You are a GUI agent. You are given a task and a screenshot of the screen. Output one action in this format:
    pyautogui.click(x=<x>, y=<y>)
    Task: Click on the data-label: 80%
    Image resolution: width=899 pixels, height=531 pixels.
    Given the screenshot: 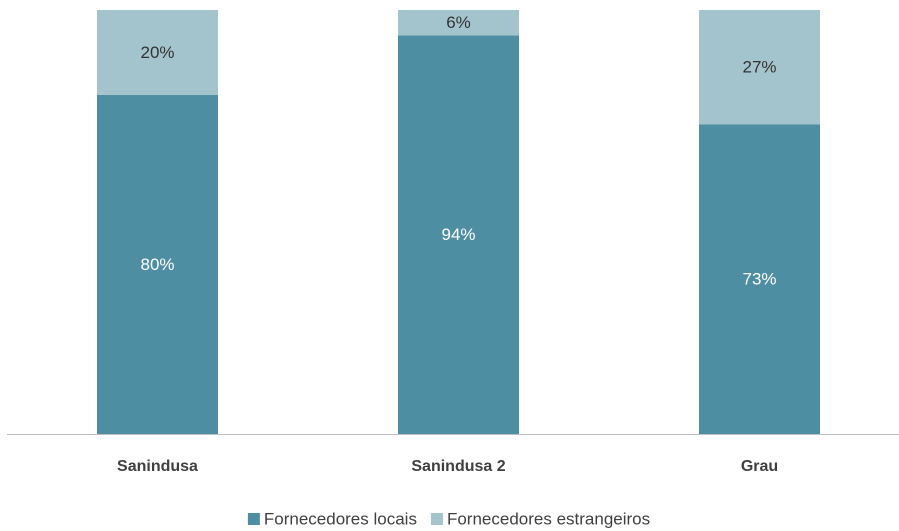 What is the action you would take?
    pyautogui.click(x=157, y=264)
    